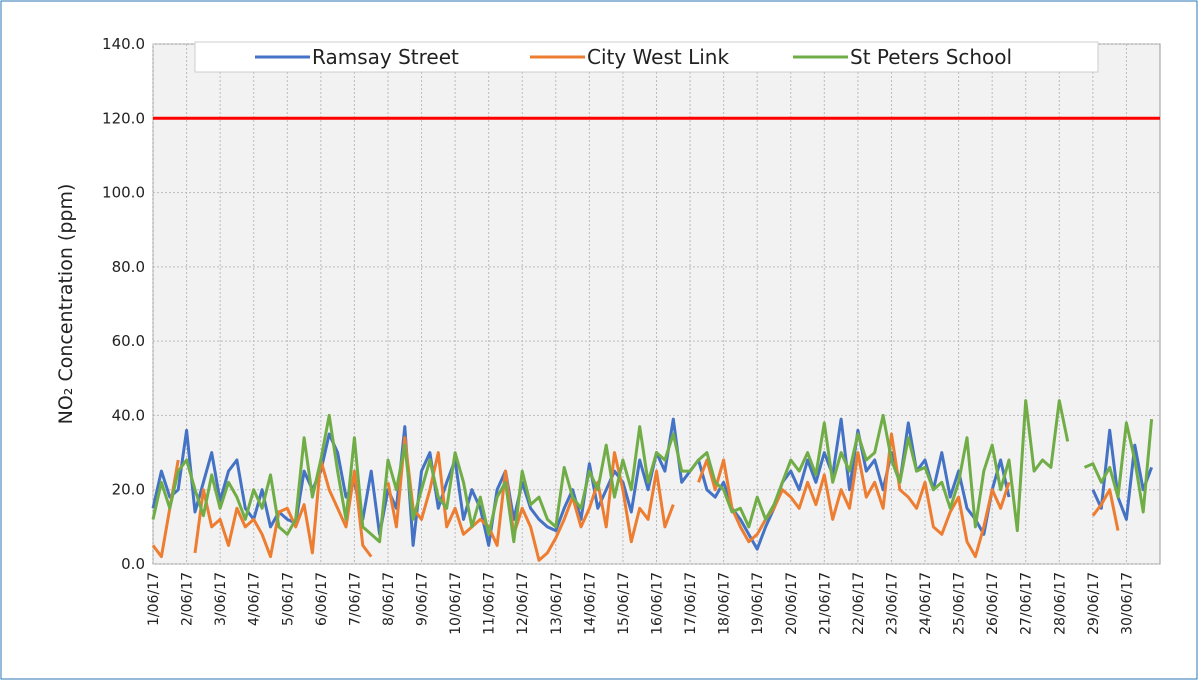 This screenshot has height=684, width=1198. Describe the element at coordinates (926, 603) in the screenshot. I see `x-tick-label: 24/06/17` at that location.